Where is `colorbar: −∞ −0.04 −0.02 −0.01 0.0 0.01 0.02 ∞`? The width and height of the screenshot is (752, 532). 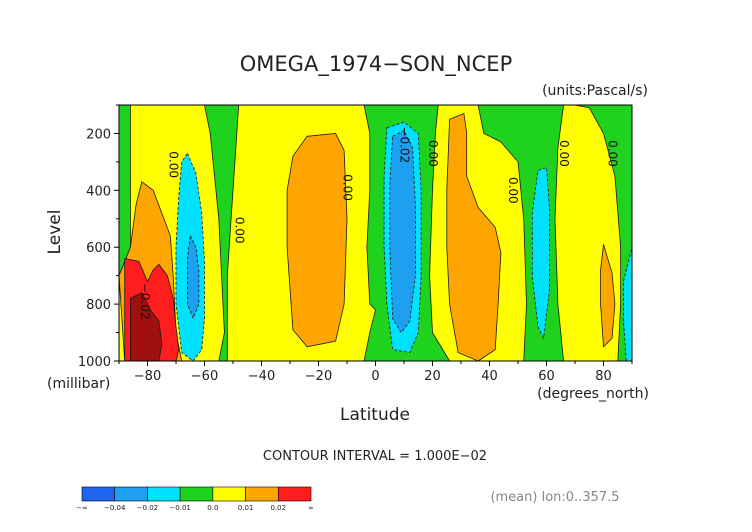
colorbar: −∞ −0.04 −0.02 −0.01 0.0 0.01 0.02 ∞ is located at coordinates (195, 499).